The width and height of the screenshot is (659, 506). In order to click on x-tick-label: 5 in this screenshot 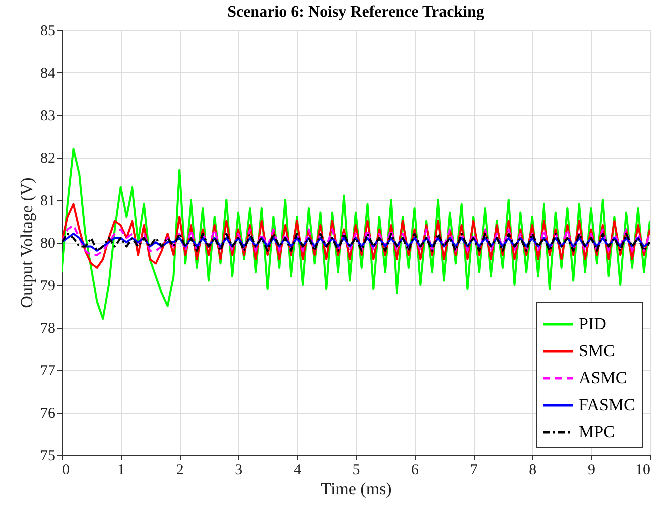, I will do `click(356, 470)`.